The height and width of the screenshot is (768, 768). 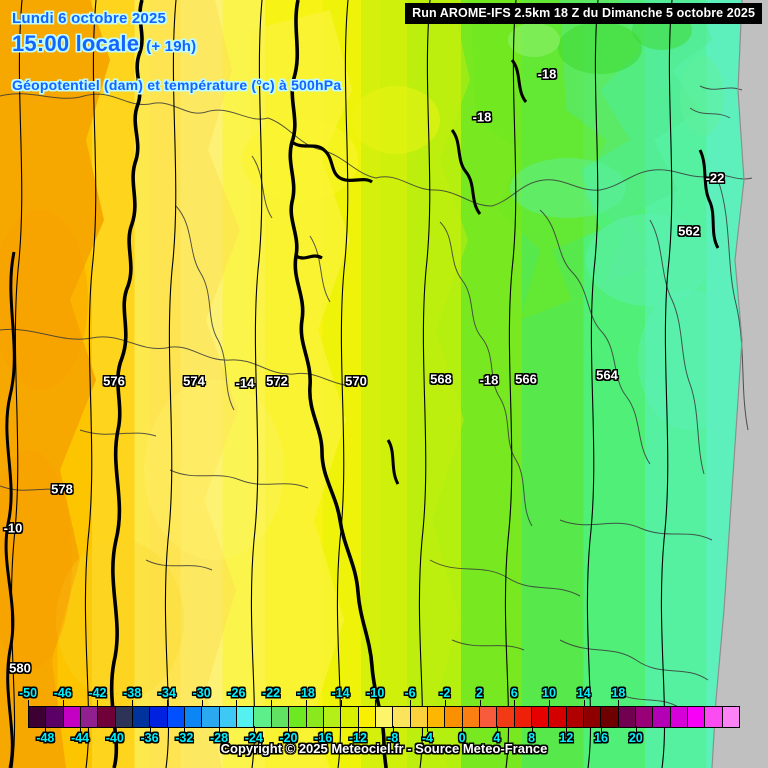 What do you see at coordinates (245, 383) in the screenshot?
I see `temperature-value-label: -14` at bounding box center [245, 383].